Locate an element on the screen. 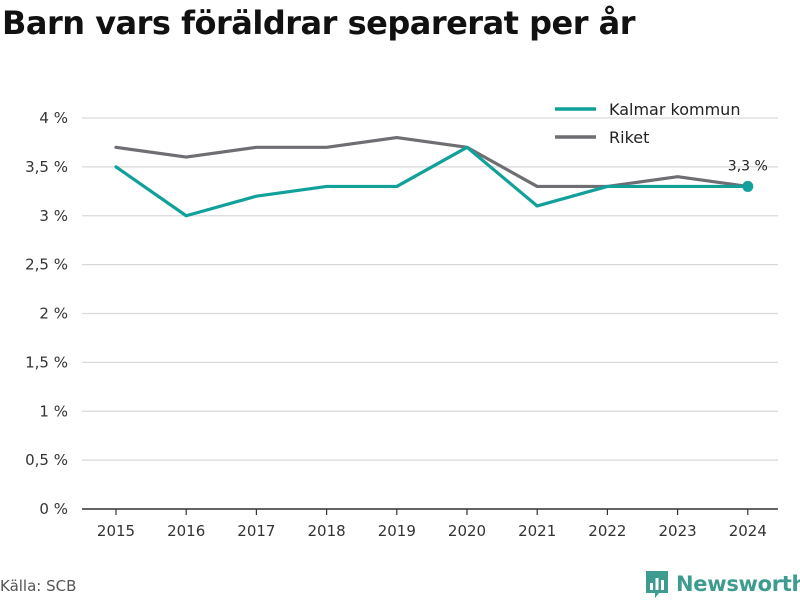 This screenshot has height=600, width=800. newsworthy-logo-icon is located at coordinates (657, 584).